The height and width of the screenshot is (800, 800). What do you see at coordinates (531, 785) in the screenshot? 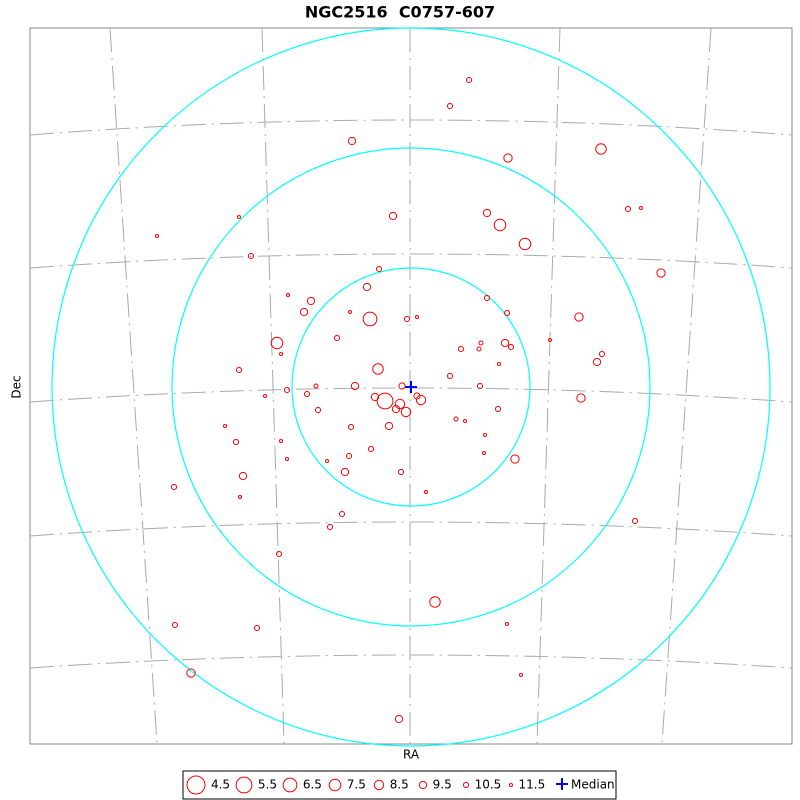
I see `legend-label: 11.5` at bounding box center [531, 785].